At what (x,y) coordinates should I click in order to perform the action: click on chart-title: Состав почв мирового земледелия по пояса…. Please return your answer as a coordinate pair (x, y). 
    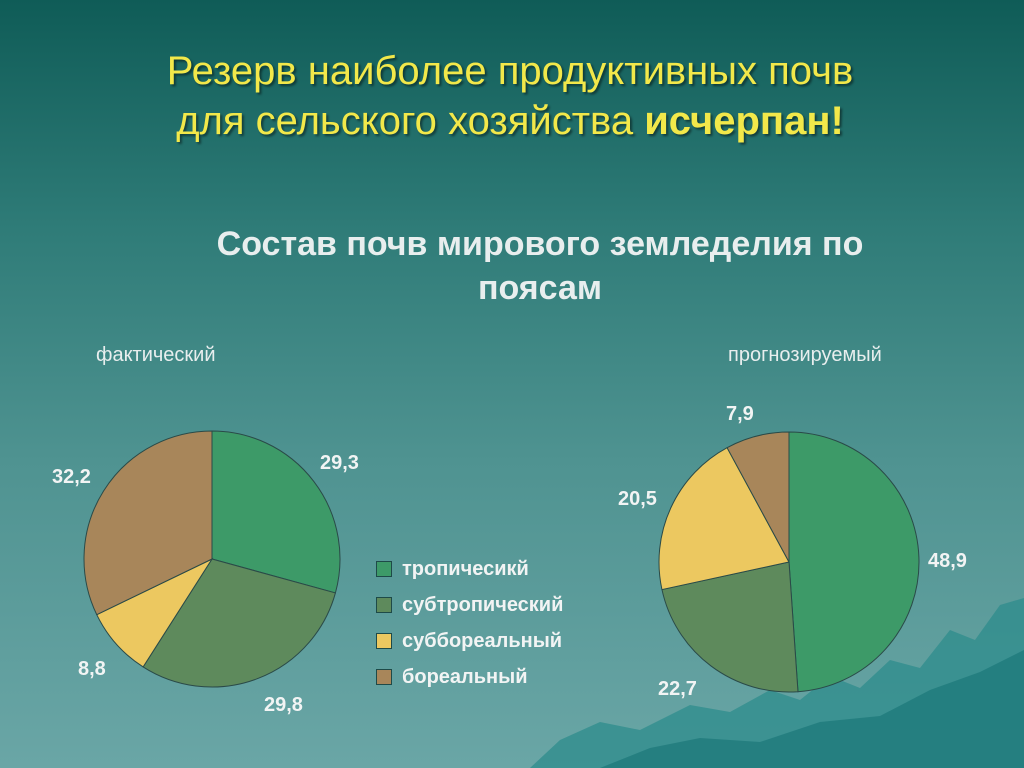
    Looking at the image, I should click on (540, 266).